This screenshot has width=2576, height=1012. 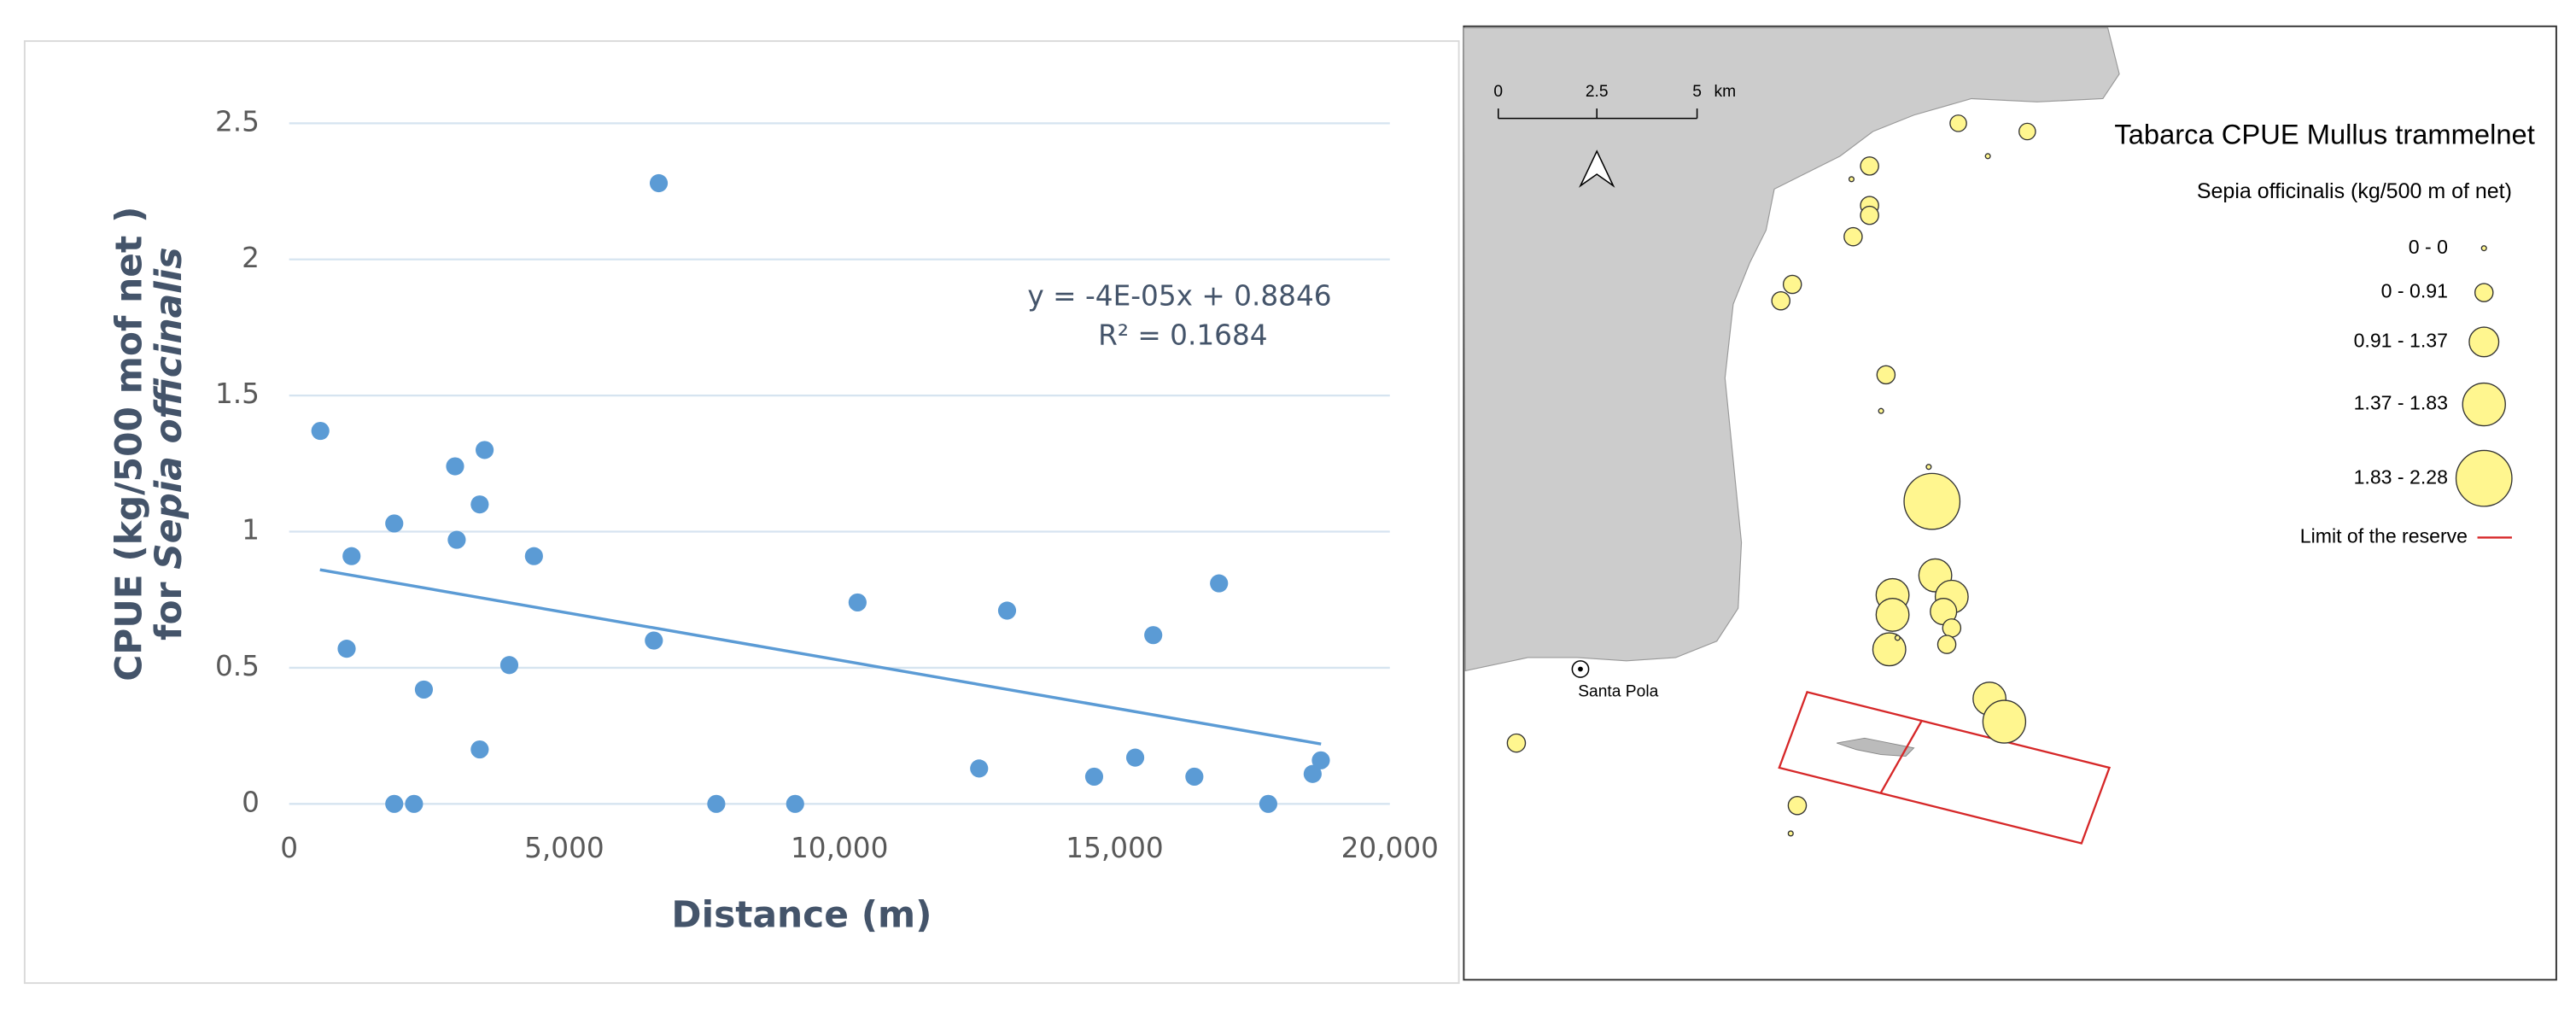 What do you see at coordinates (289, 848) in the screenshot?
I see `x-tick-label: 0` at bounding box center [289, 848].